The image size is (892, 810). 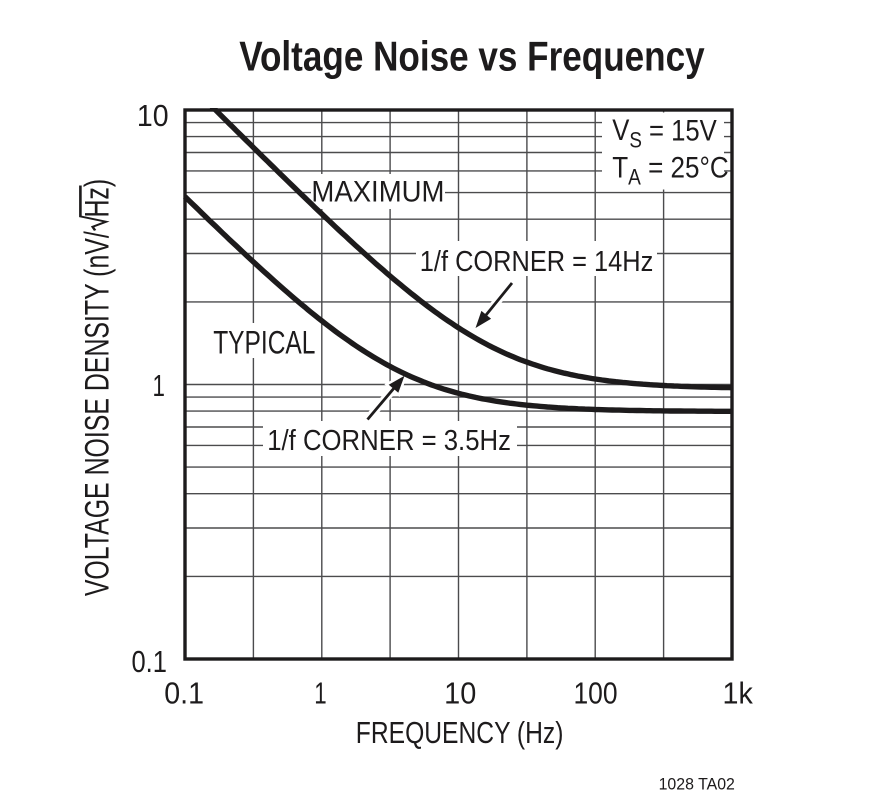 What do you see at coordinates (536, 260) in the screenshot?
I see `svg-text: 1/f CORNER = 14Hz` at bounding box center [536, 260].